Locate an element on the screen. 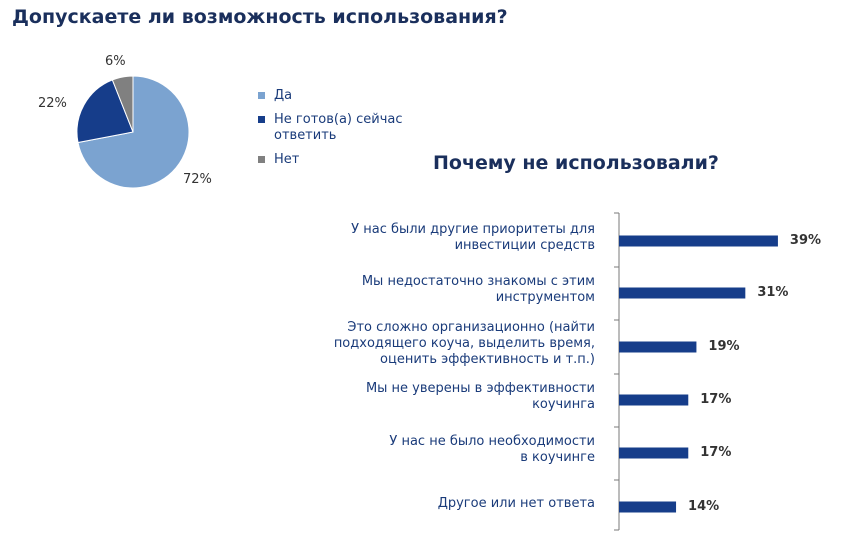 This screenshot has width=844, height=545. pie-legend: Да Не готов(а) сейчас ответить Нет is located at coordinates (343, 132).